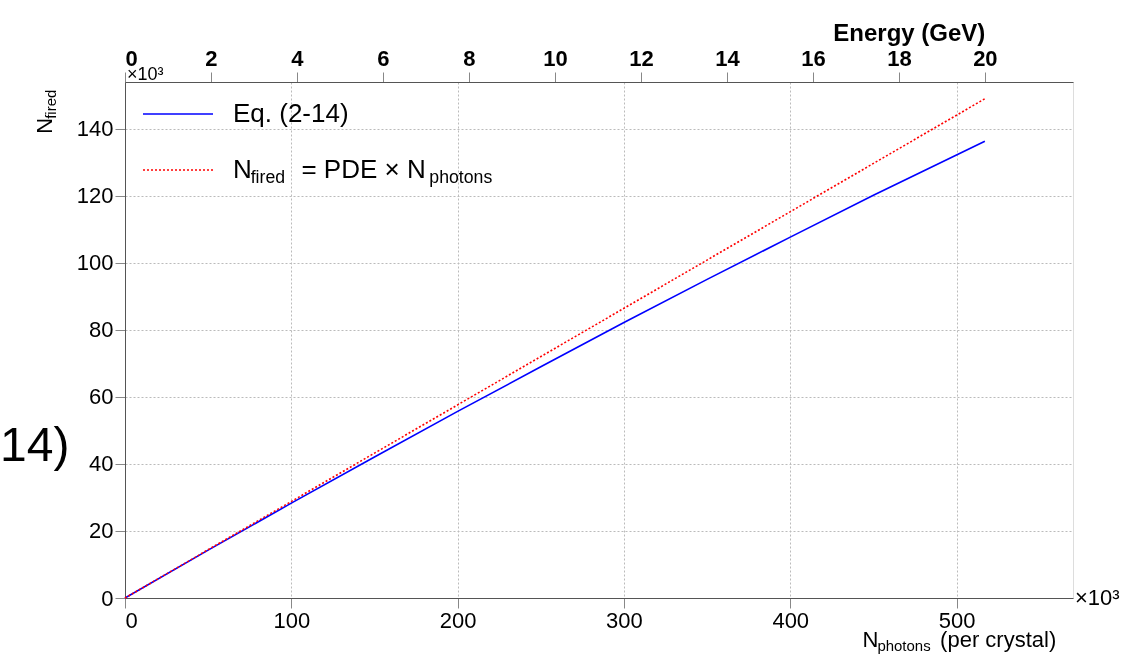 The width and height of the screenshot is (1125, 659). Describe the element at coordinates (95, 263) in the screenshot. I see `y-tick-label: 100` at that location.